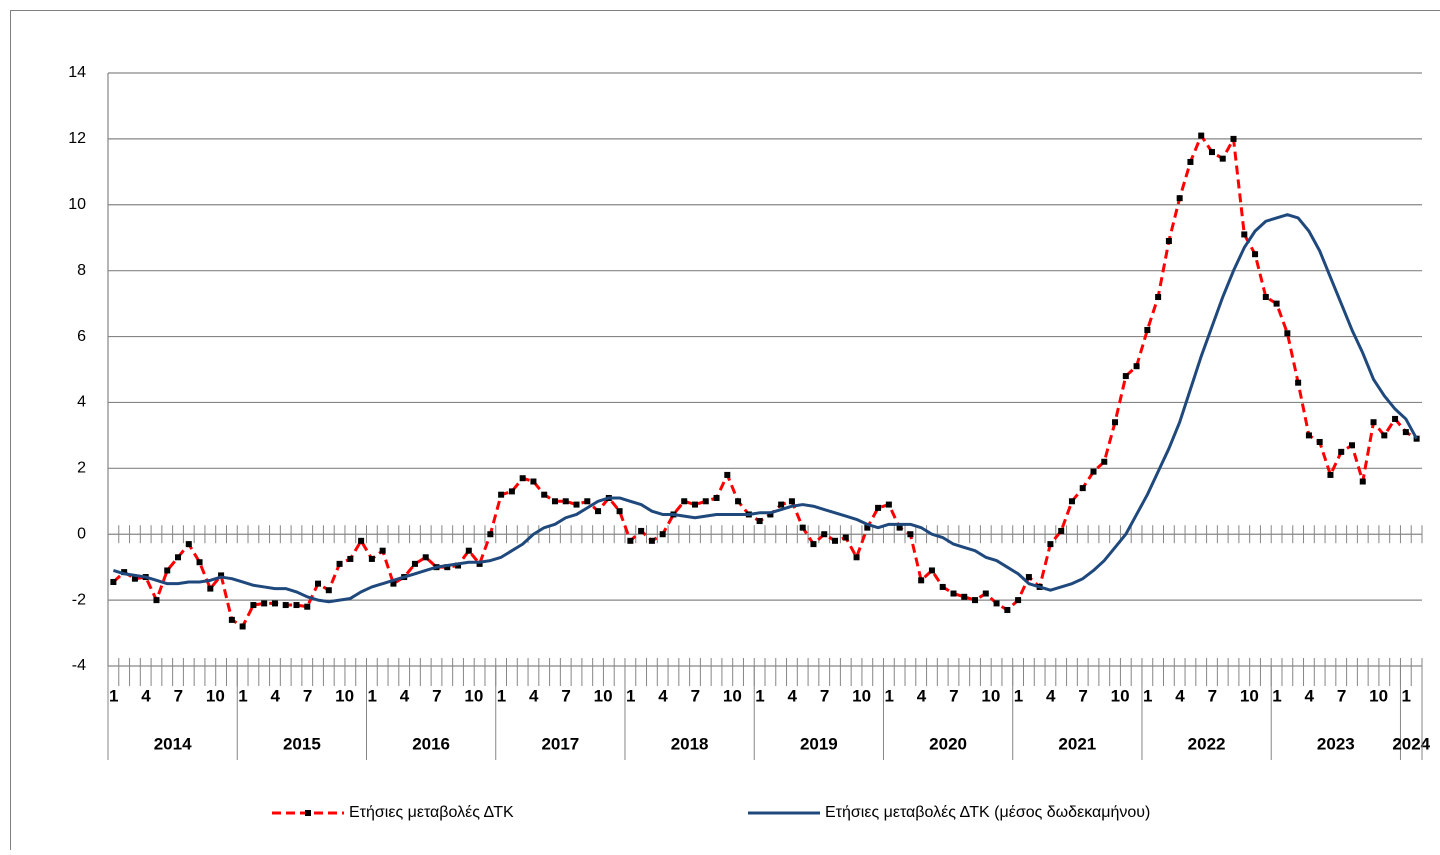 Image resolution: width=1440 pixels, height=855 pixels. What do you see at coordinates (81, 468) in the screenshot?
I see `y-tick-label: 2` at bounding box center [81, 468].